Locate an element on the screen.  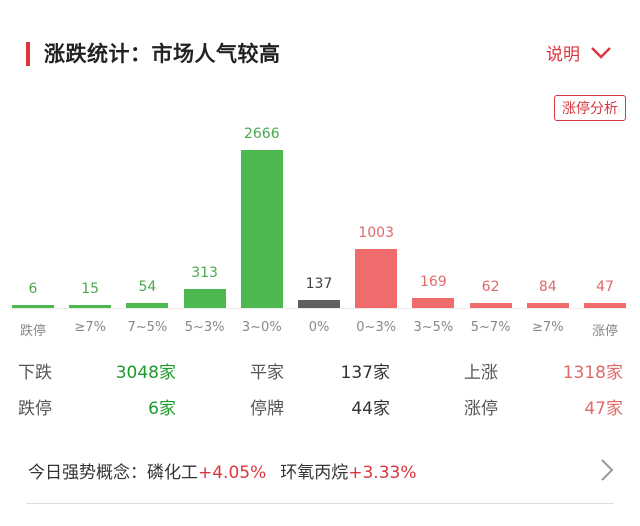
bar-column: 2666 3~0% is located at coordinates (261, 227).